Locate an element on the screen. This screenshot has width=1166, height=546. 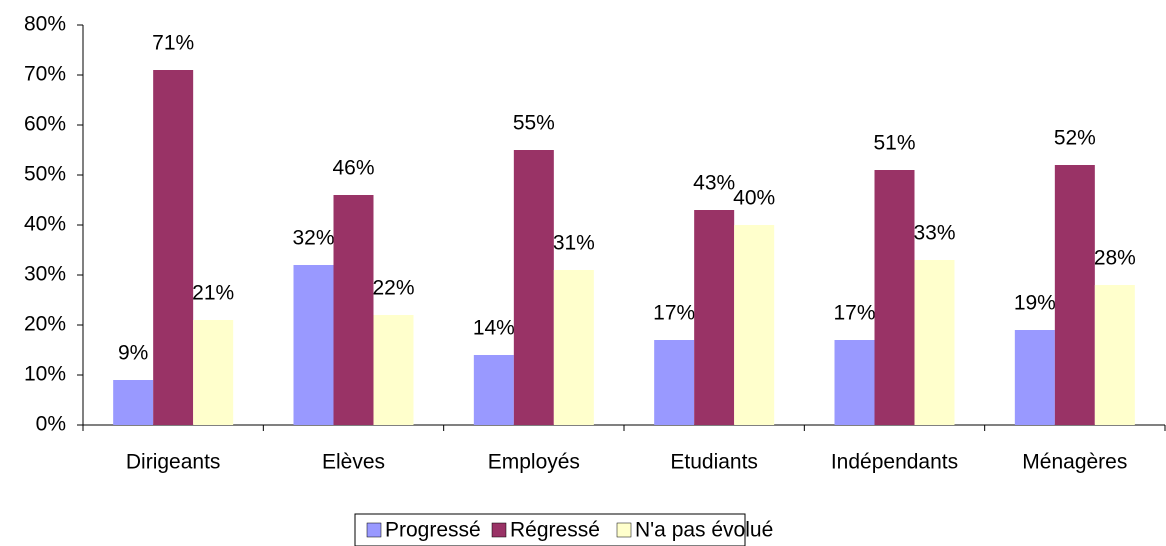
y-tick-label: 30% is located at coordinates (45, 274).